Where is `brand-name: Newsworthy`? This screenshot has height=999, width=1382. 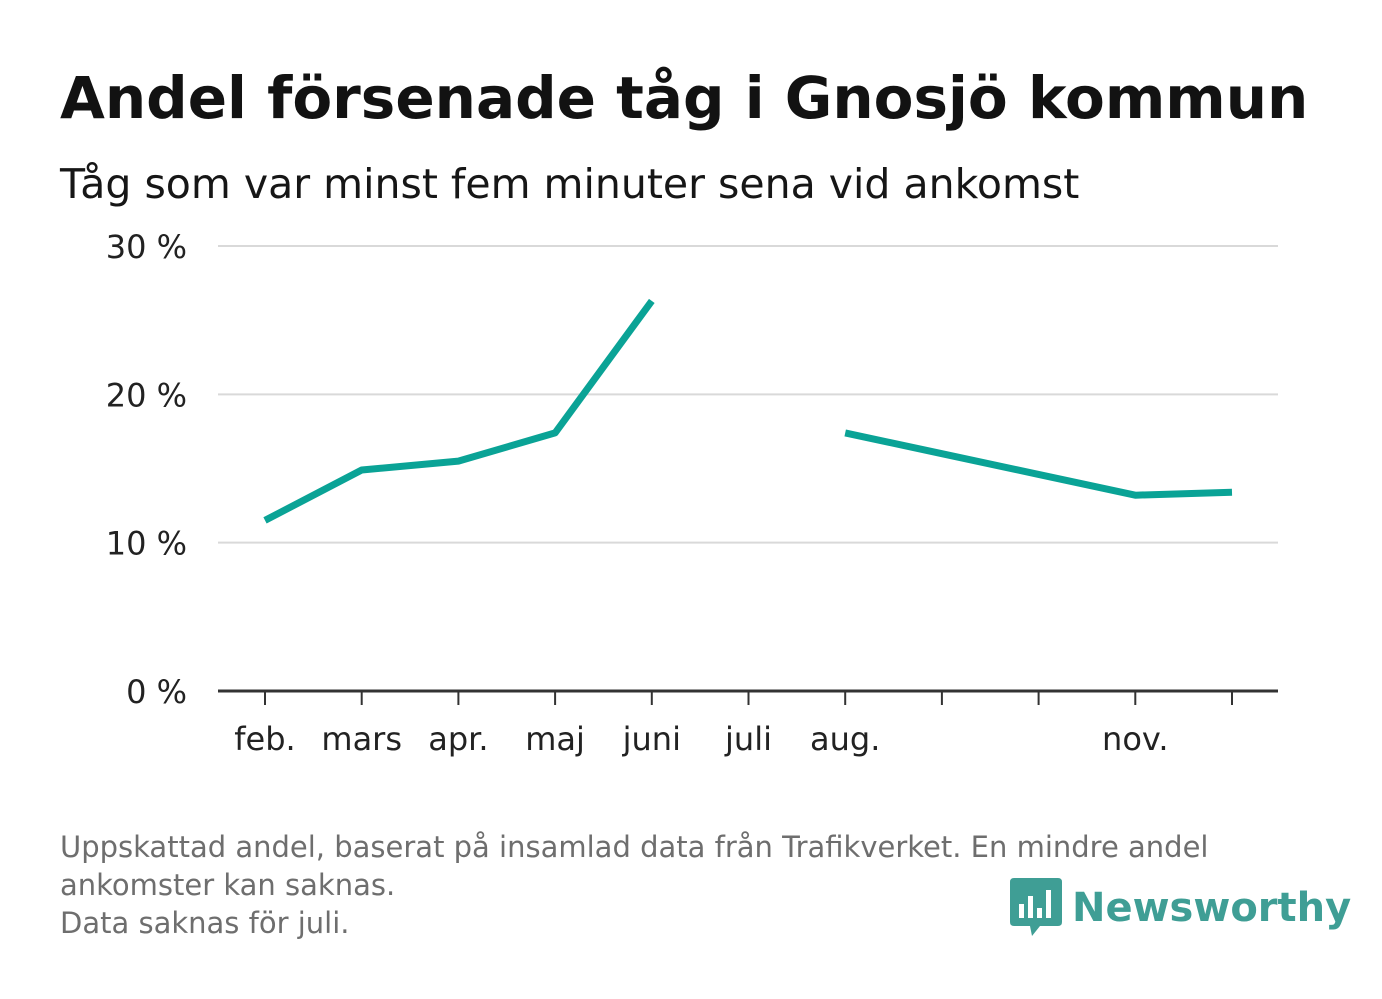 brand-name: Newsworthy is located at coordinates (1212, 908).